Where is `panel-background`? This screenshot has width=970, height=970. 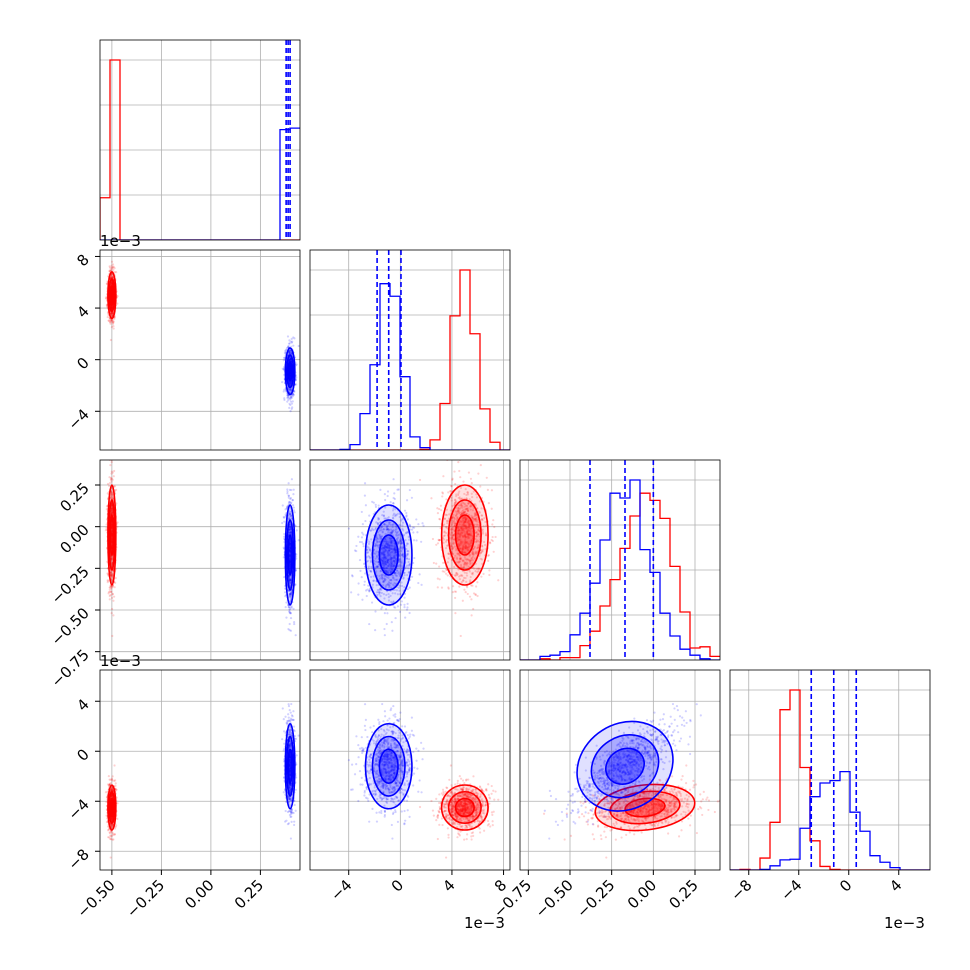 panel-background is located at coordinates (200, 560).